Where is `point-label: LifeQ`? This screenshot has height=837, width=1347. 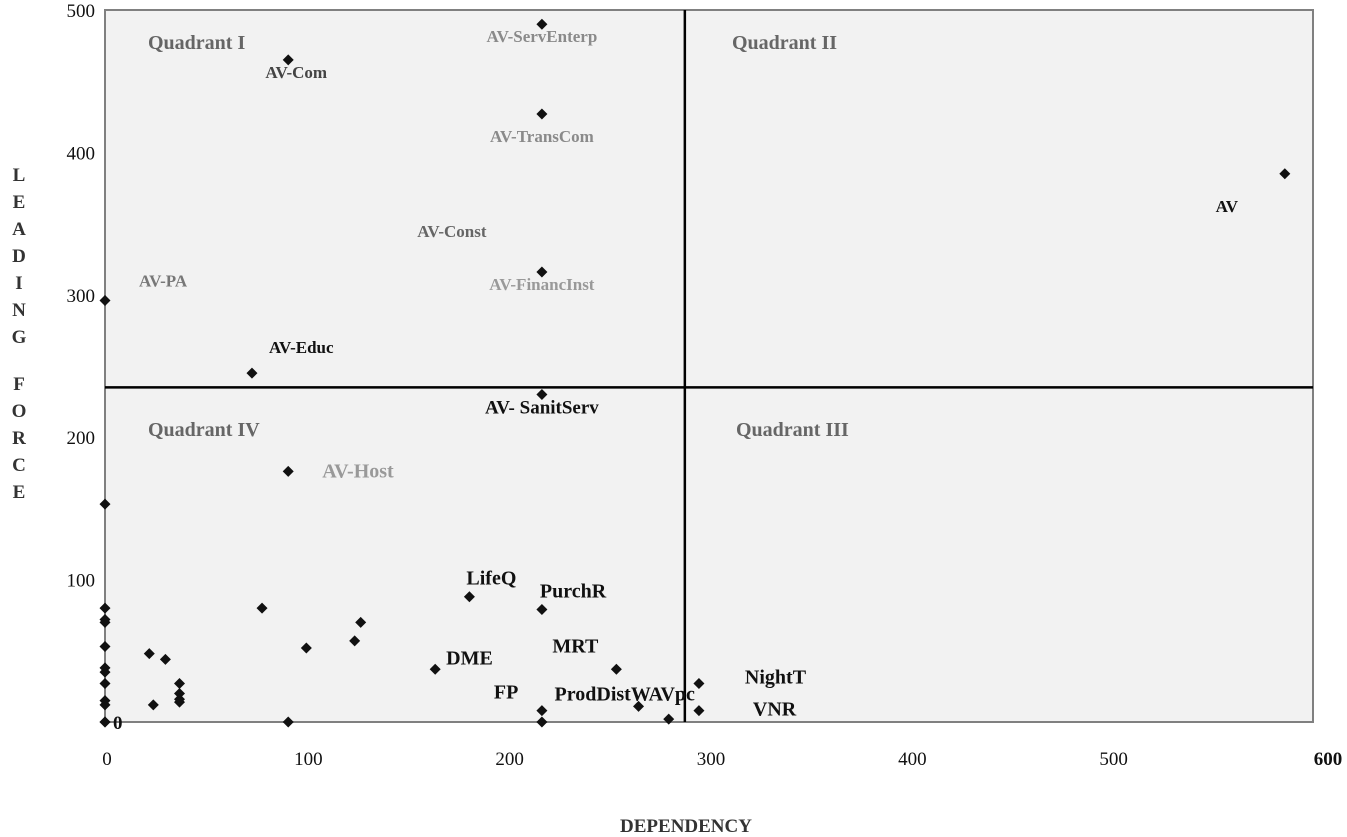 point-label: LifeQ is located at coordinates (491, 579).